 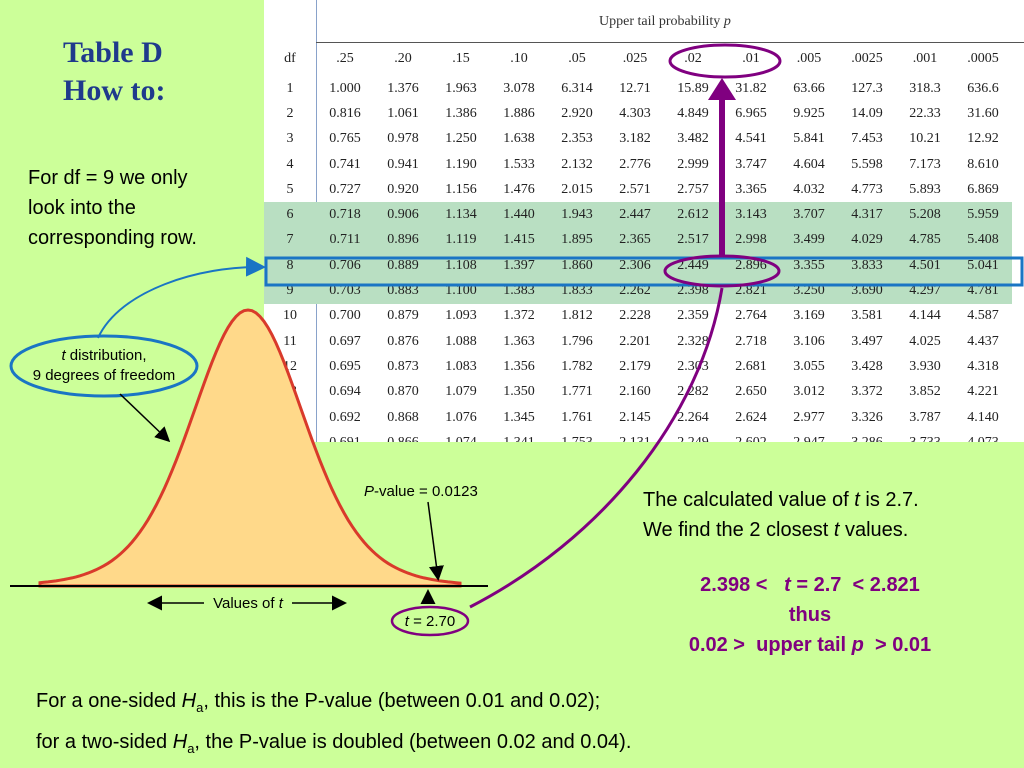 What do you see at coordinates (82, 208) in the screenshot?
I see `df-note-line: look into the` at bounding box center [82, 208].